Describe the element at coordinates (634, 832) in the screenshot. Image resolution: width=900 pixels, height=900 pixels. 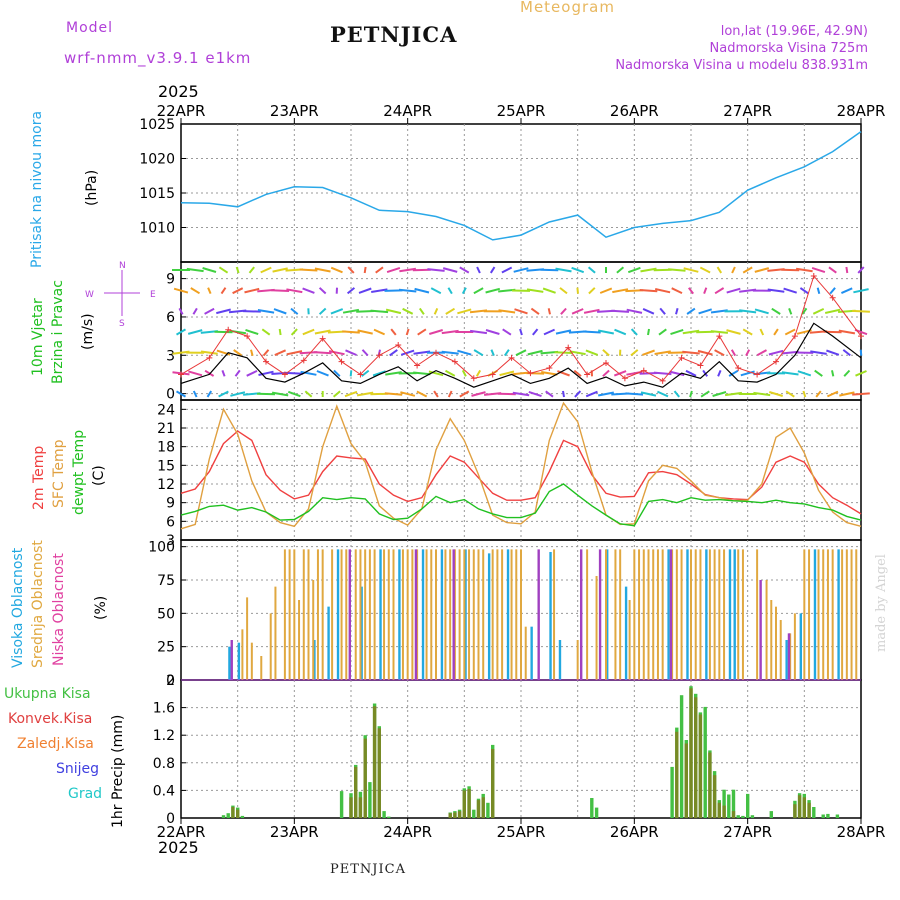
I see `date-label-bottom: 26APR` at that location.